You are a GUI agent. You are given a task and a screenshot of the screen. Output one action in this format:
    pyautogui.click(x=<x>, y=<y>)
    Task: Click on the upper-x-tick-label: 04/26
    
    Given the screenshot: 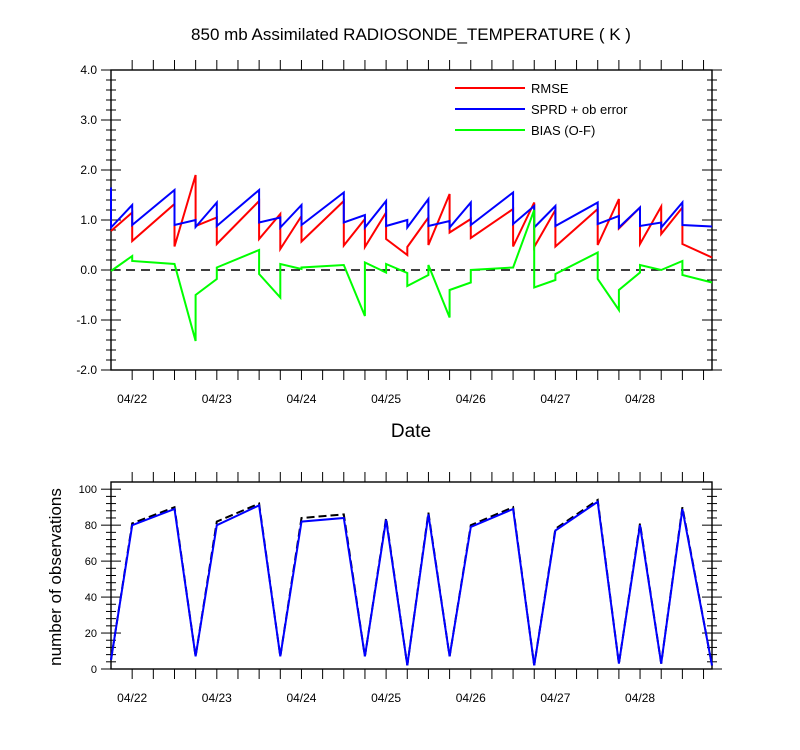 What is the action you would take?
    pyautogui.click(x=471, y=399)
    